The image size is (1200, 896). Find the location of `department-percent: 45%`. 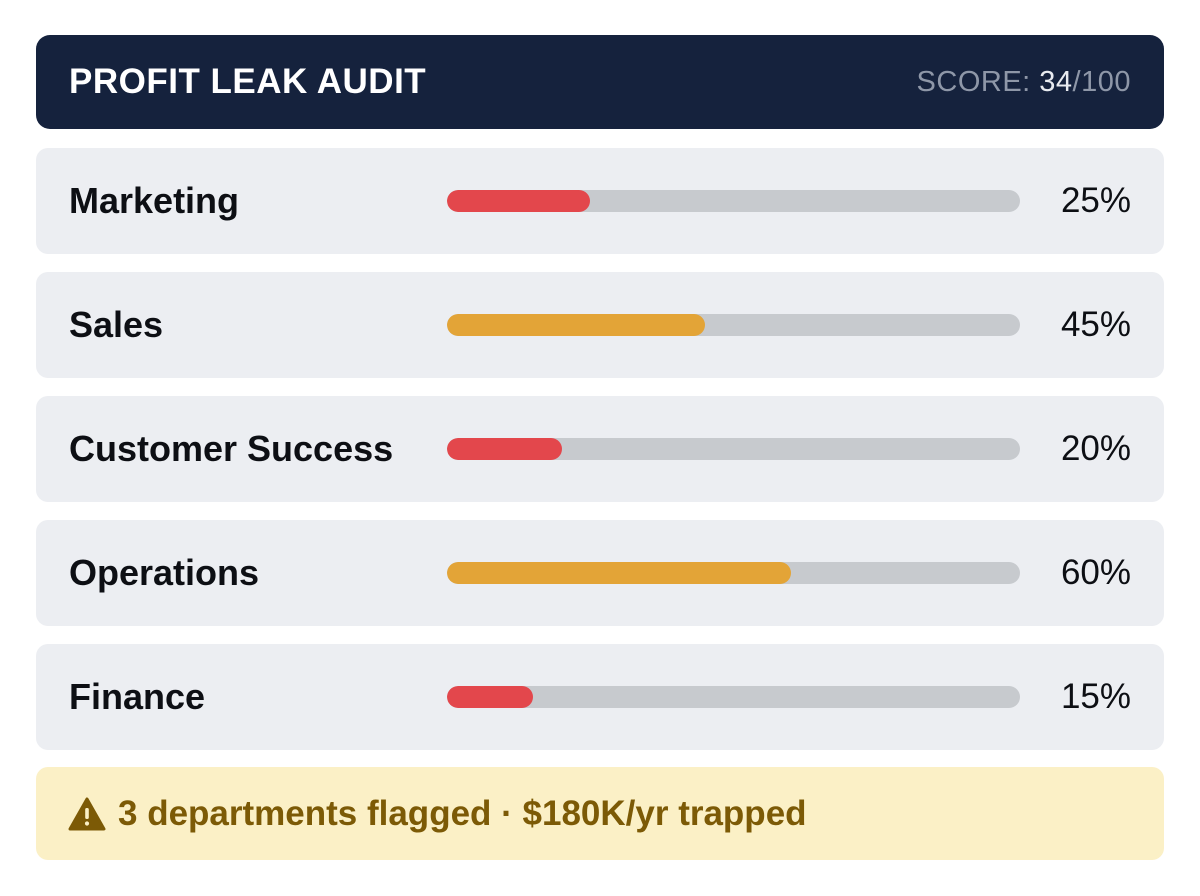

department-percent: 45% is located at coordinates (1095, 324).